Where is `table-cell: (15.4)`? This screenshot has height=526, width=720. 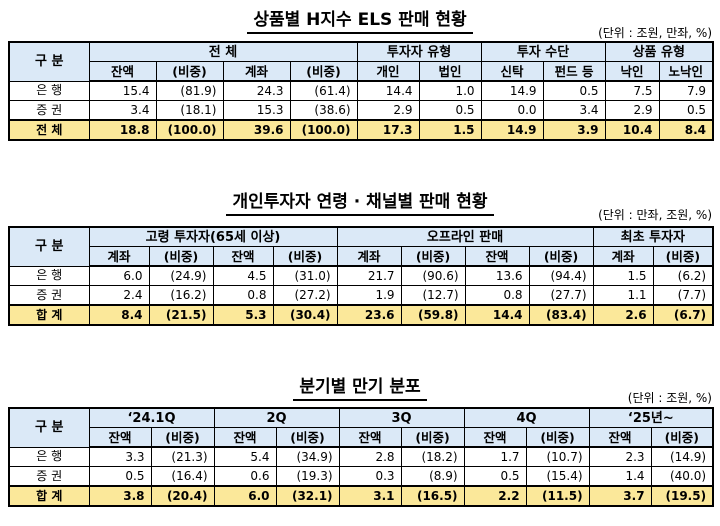
table-cell: (15.4) is located at coordinates (557, 476).